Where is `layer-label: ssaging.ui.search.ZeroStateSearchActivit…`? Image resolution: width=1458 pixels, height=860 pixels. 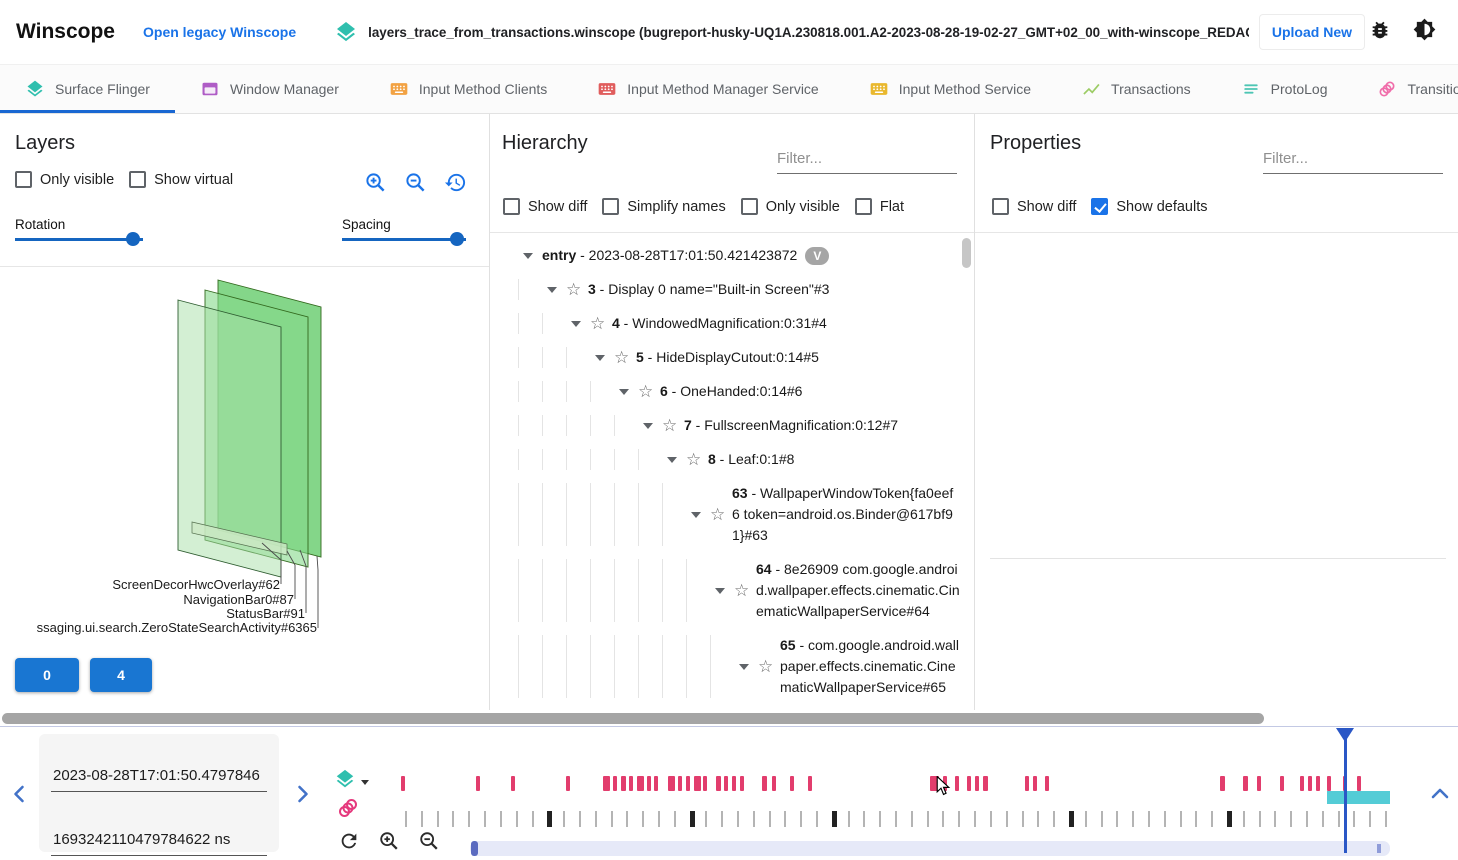
layer-label: ssaging.ui.search.ZeroStateSearchActivit… is located at coordinates (176, 627).